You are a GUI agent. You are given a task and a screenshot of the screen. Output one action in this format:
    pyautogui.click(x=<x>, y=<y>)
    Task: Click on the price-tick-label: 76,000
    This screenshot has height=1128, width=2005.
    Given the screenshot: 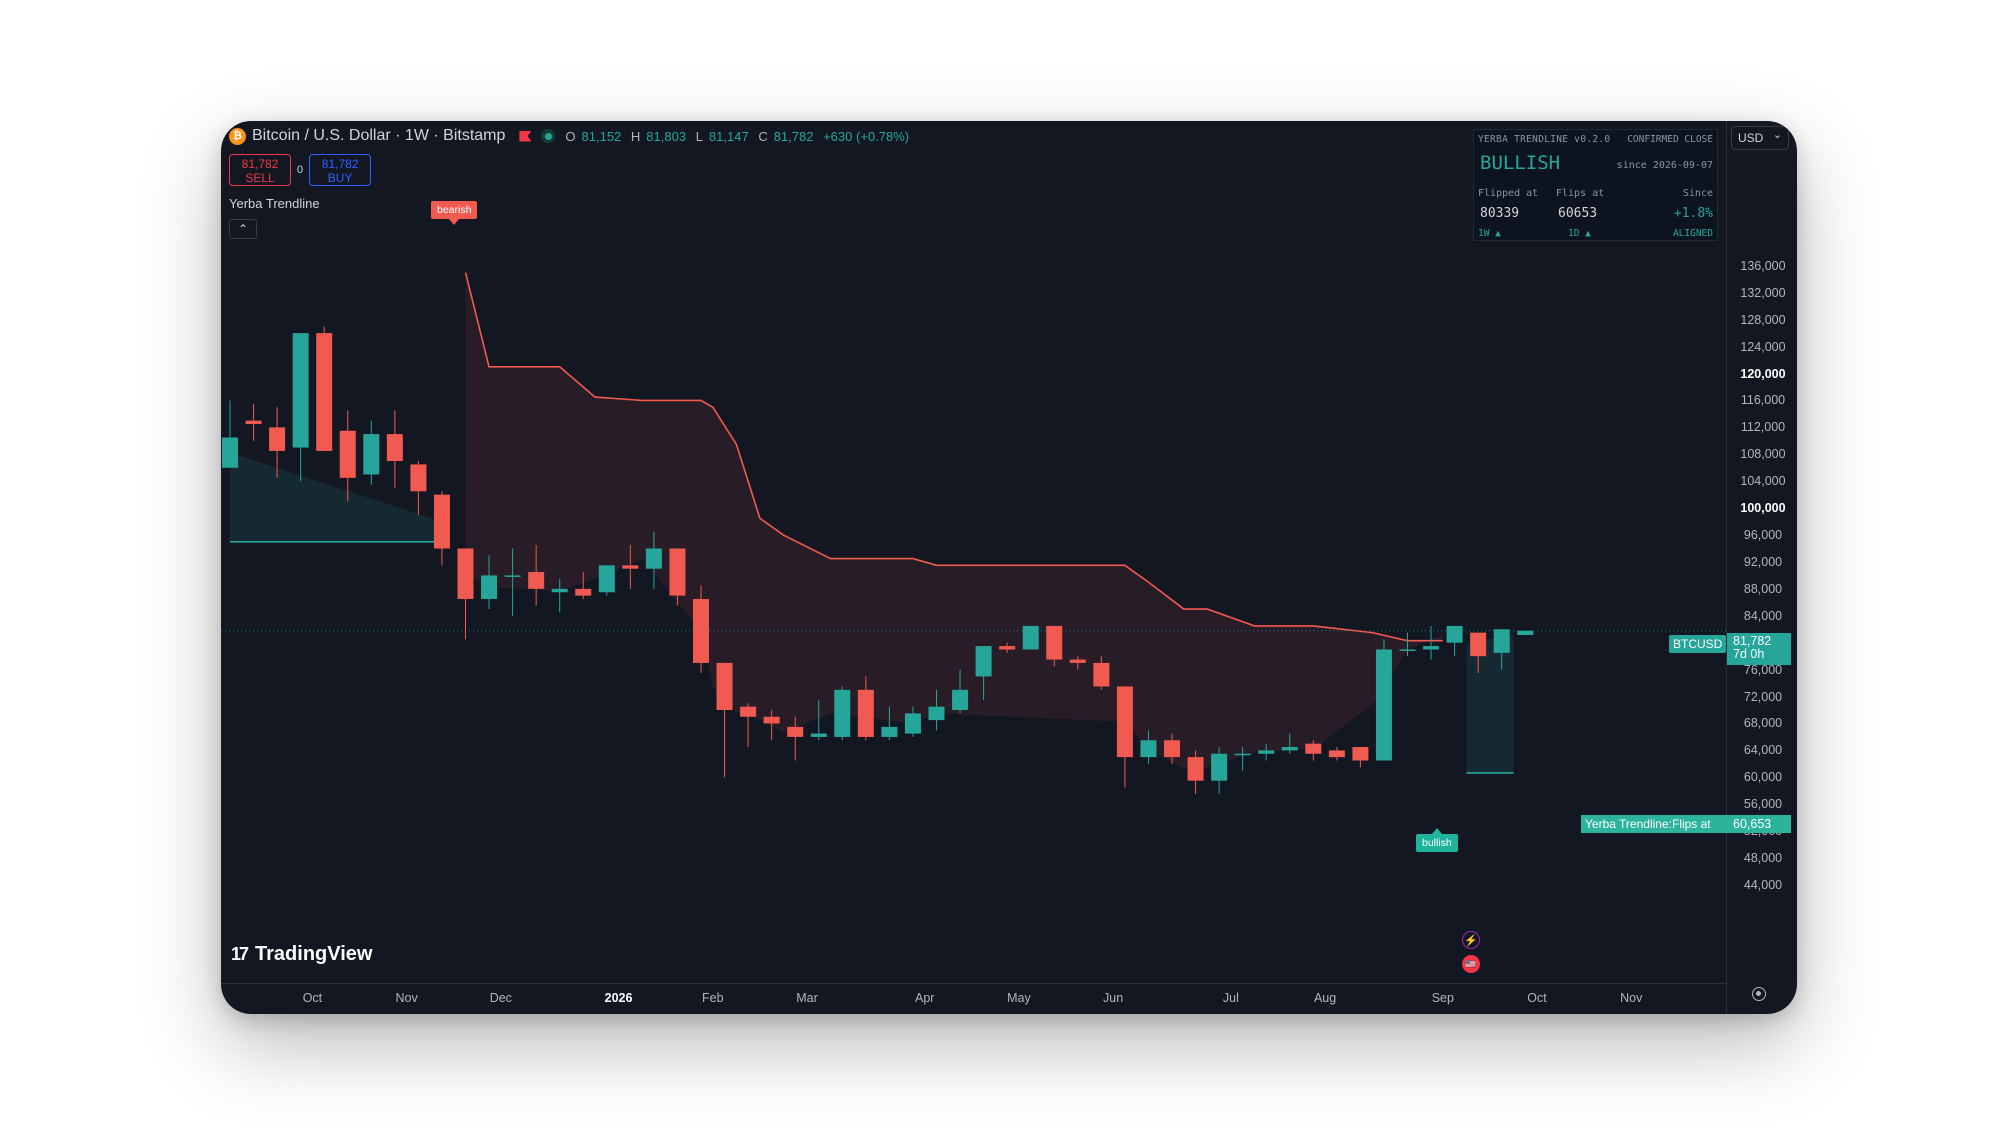 What is the action you would take?
    pyautogui.click(x=1763, y=669)
    